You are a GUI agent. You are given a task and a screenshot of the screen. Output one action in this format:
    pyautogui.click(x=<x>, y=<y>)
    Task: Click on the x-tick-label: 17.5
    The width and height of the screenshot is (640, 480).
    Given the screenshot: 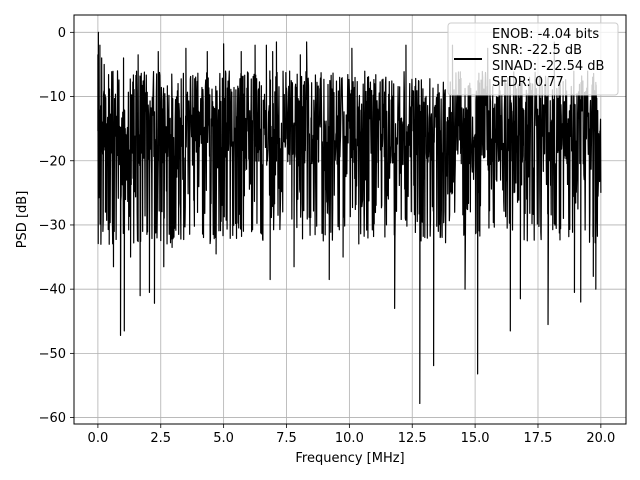 What is the action you would take?
    pyautogui.click(x=538, y=438)
    